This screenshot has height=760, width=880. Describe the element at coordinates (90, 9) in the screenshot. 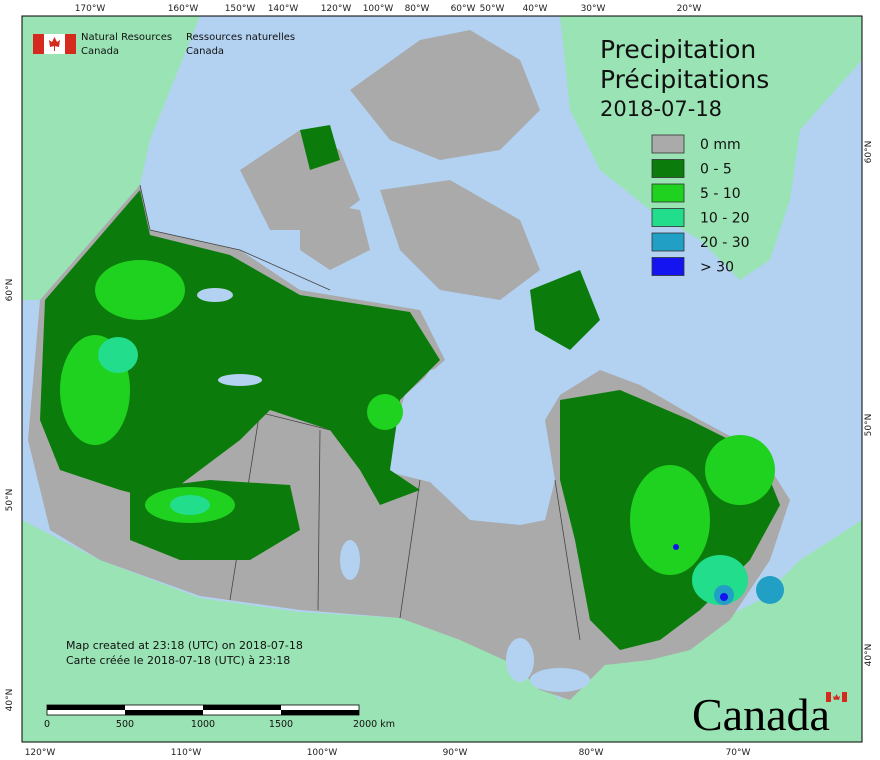

I see `top-longitude: 170°W` at that location.